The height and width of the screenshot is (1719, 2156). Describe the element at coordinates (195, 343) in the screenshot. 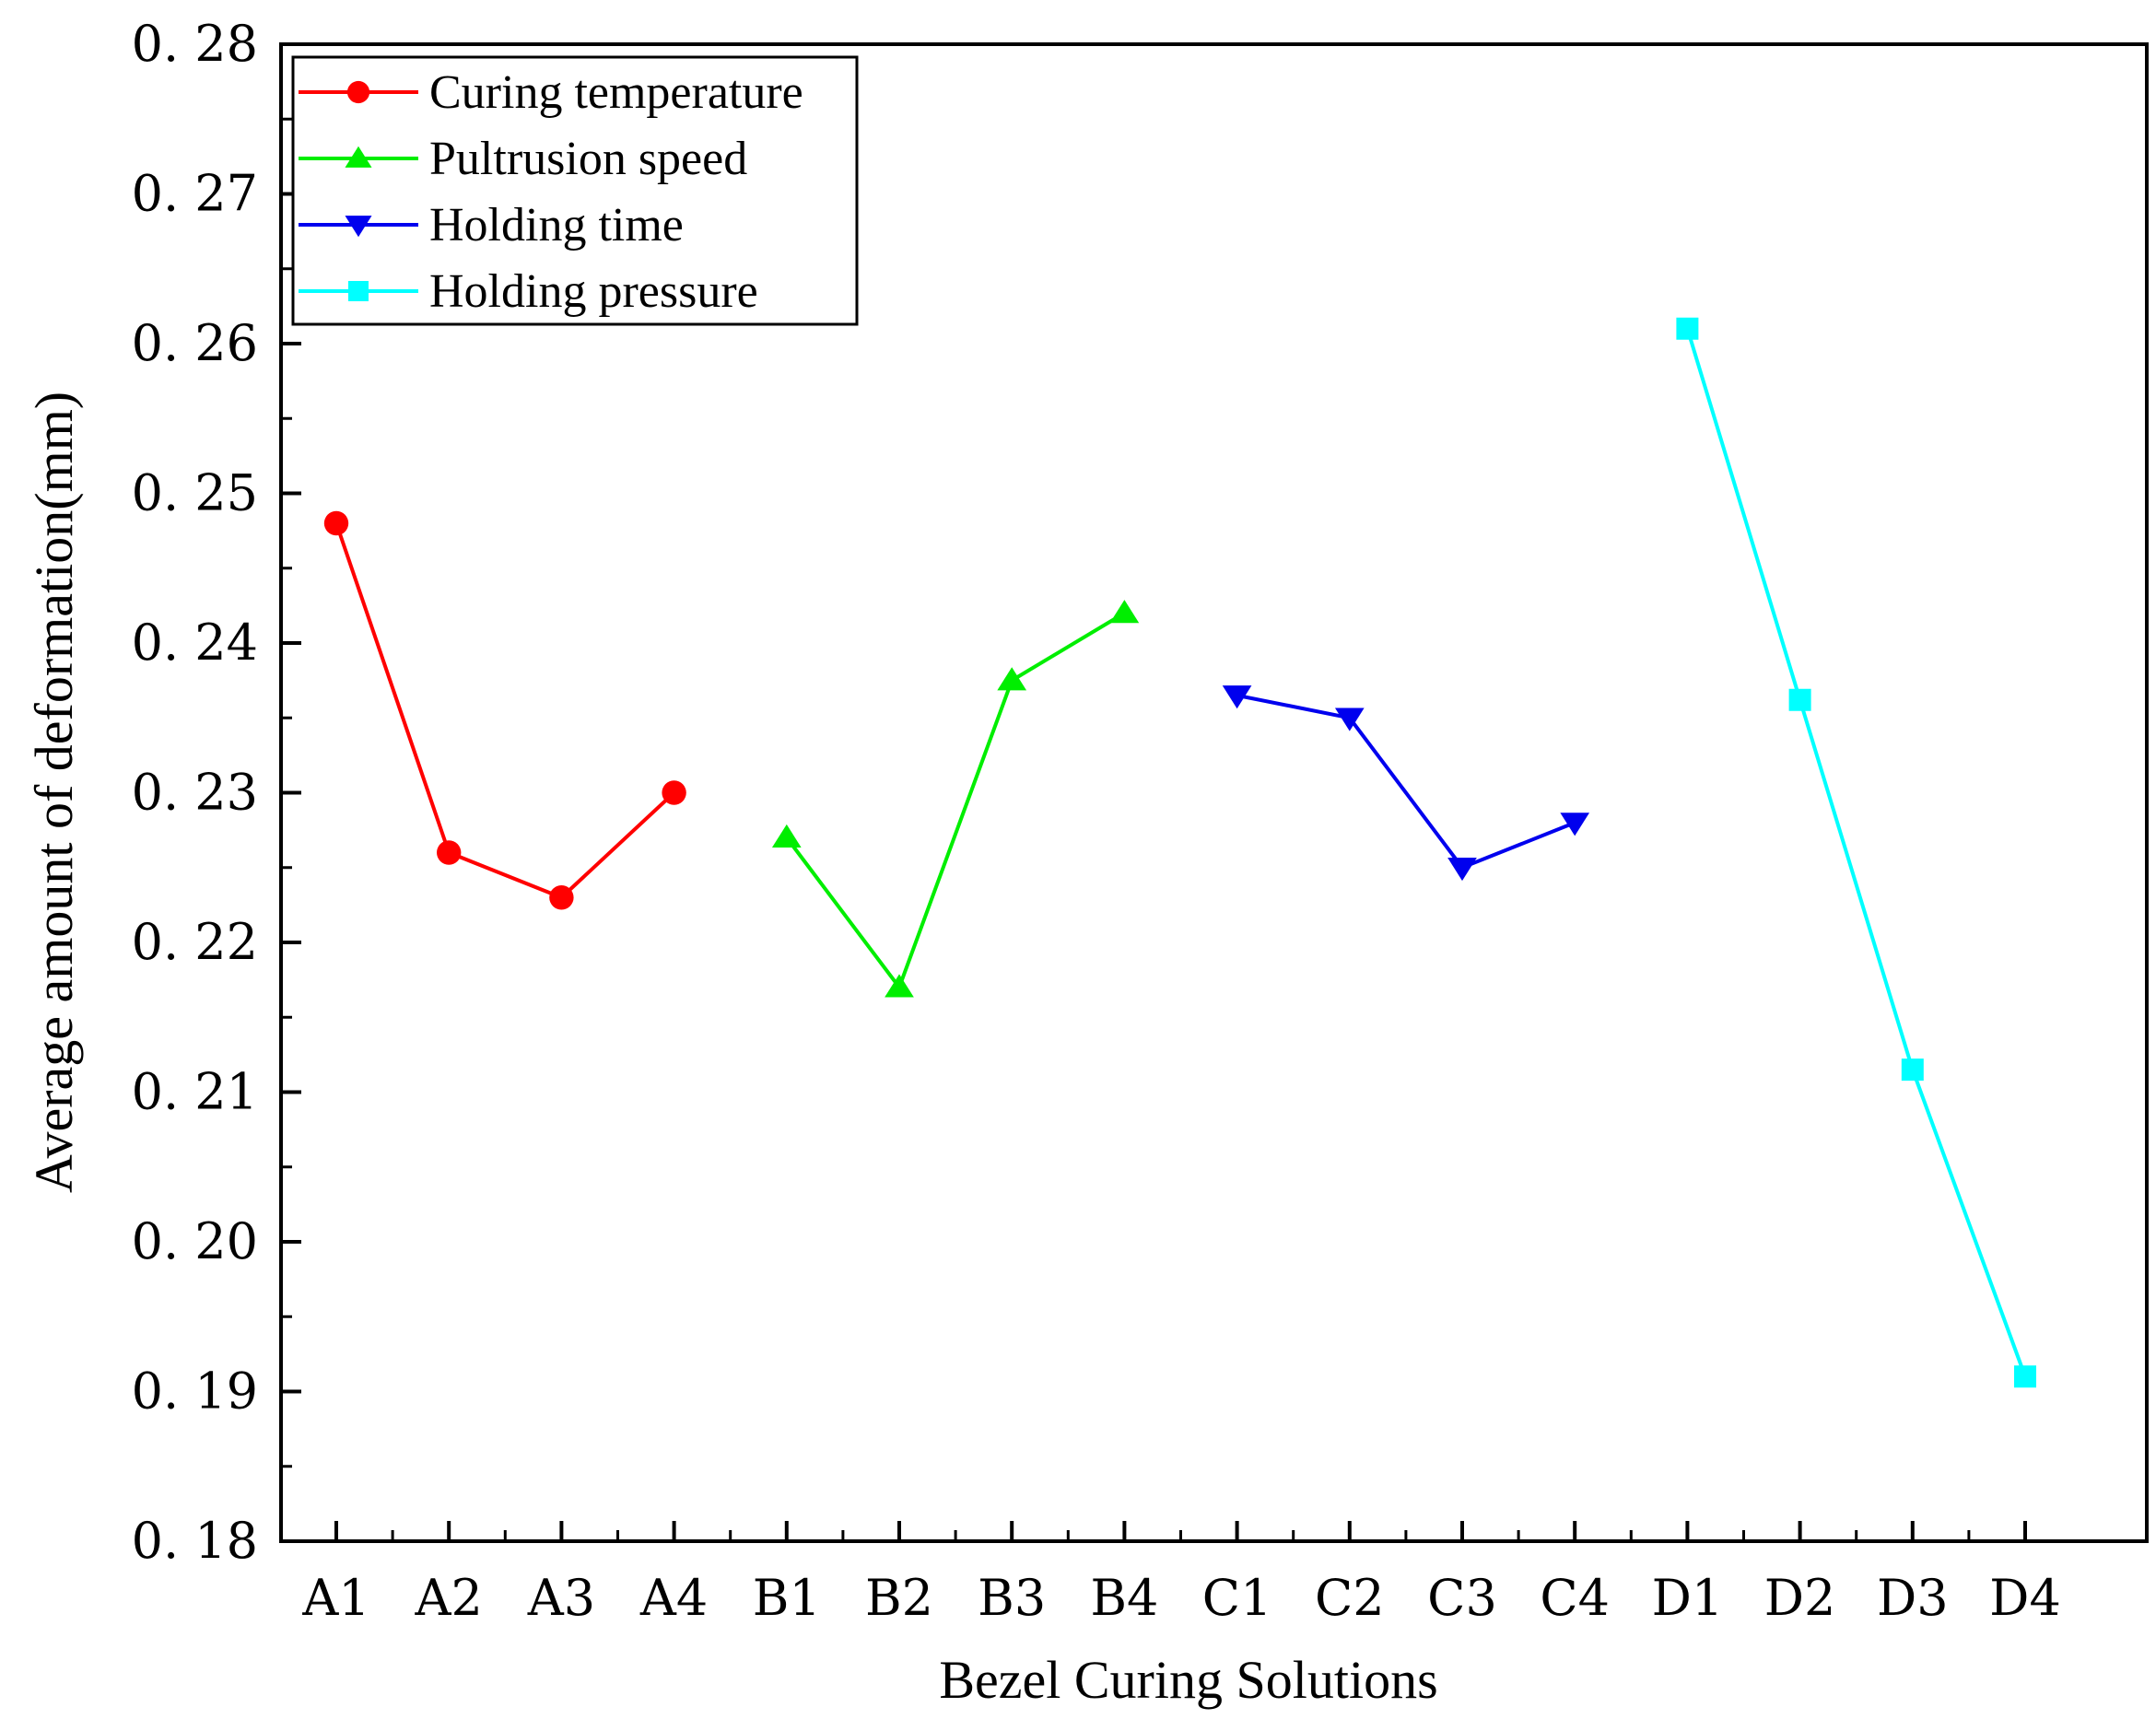

I see `y-tick-label: 0. 26` at that location.